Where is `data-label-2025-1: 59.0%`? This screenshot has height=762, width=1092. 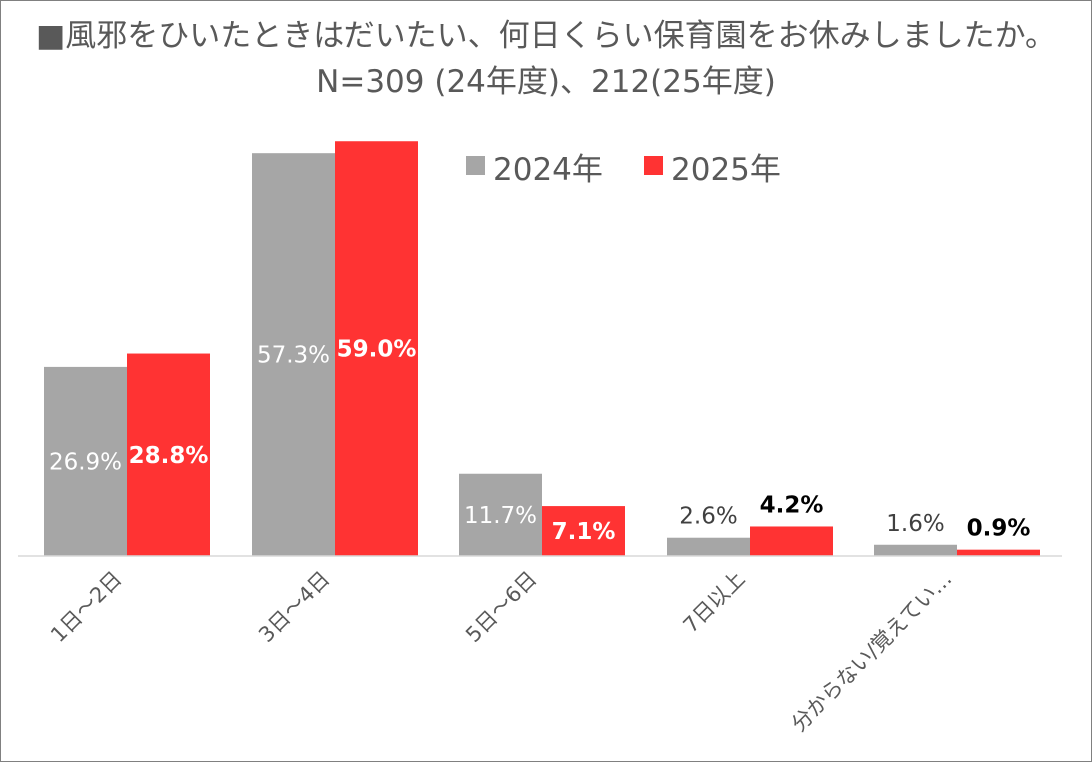
data-label-2025-1: 59.0% is located at coordinates (377, 350).